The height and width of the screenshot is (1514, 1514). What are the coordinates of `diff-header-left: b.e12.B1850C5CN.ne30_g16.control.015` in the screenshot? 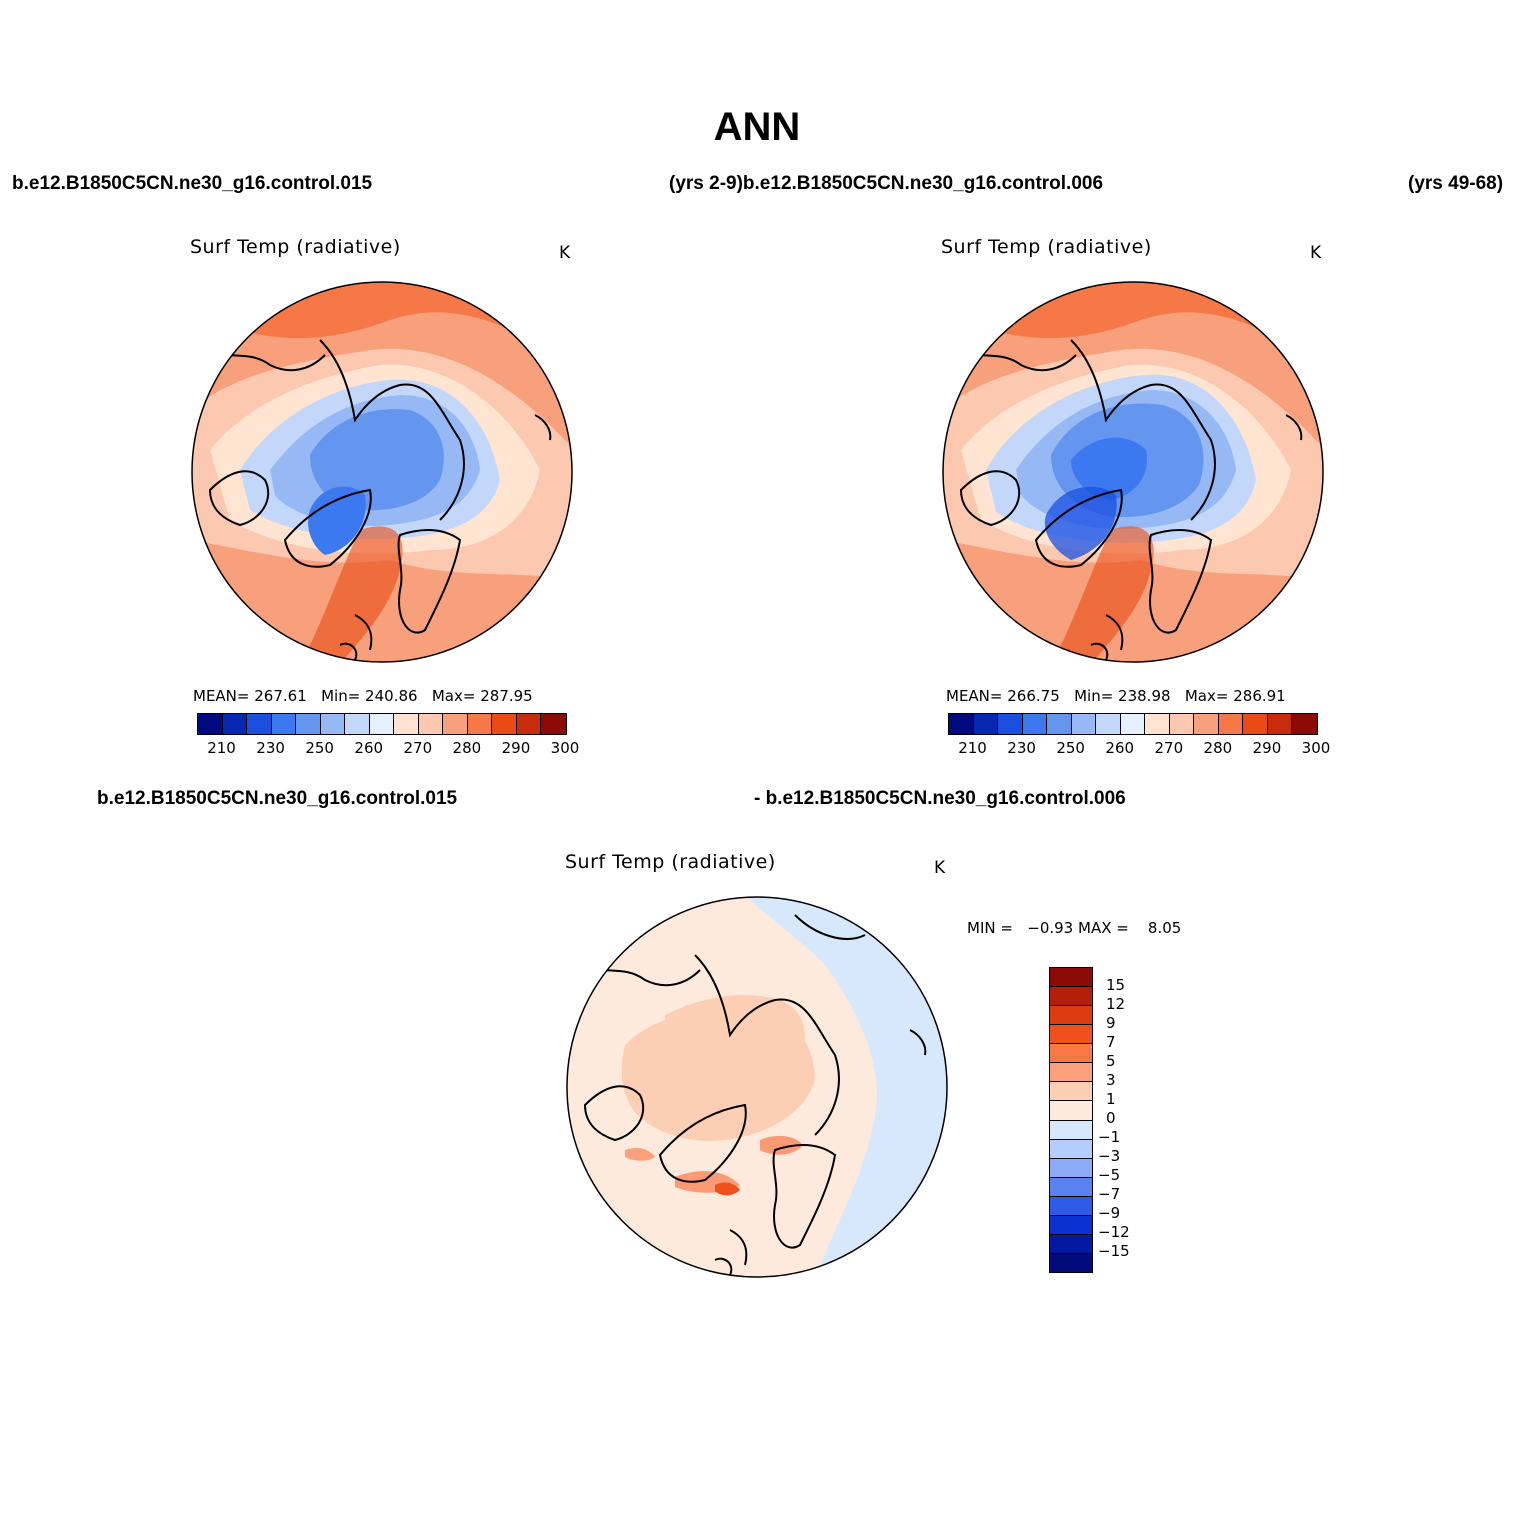 It's located at (277, 798).